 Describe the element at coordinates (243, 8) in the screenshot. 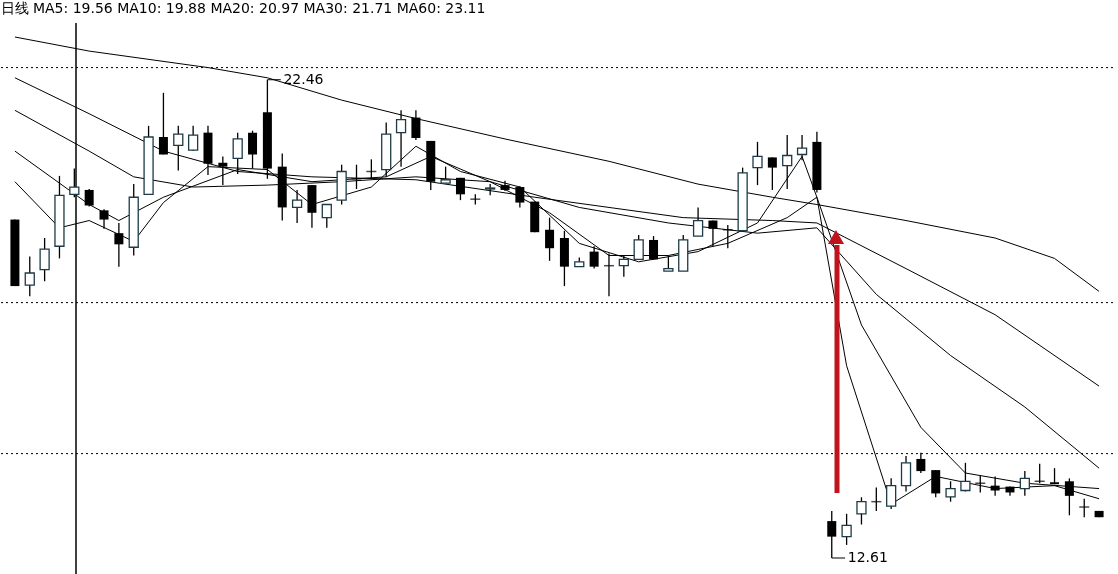

I see `chart-title: 日线 MA5: 19.56 MA10: 19.88 MA20: 20.97 MA30: 21.71 MA60: 23.11` at that location.